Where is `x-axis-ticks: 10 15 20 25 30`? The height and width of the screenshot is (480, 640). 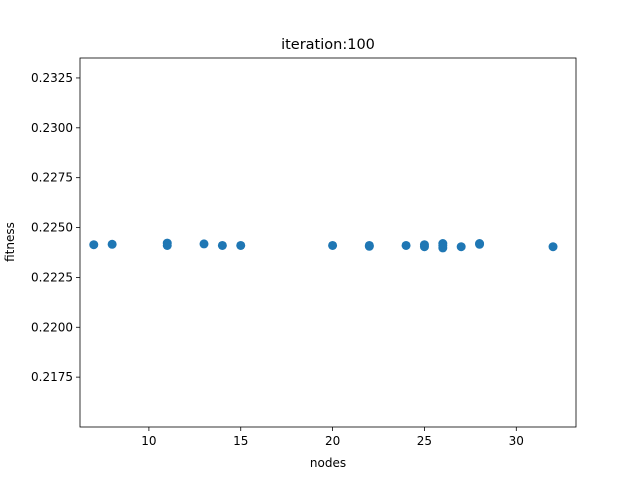
x-axis-ticks: 10 15 20 25 30 is located at coordinates (332, 437).